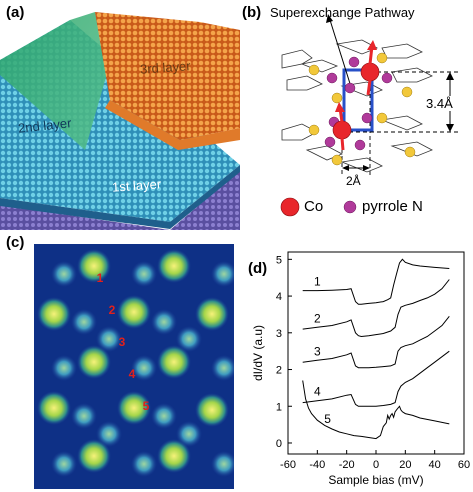  Describe the element at coordinates (464, 465) in the screenshot. I see `x-tick-label: 60` at that location.